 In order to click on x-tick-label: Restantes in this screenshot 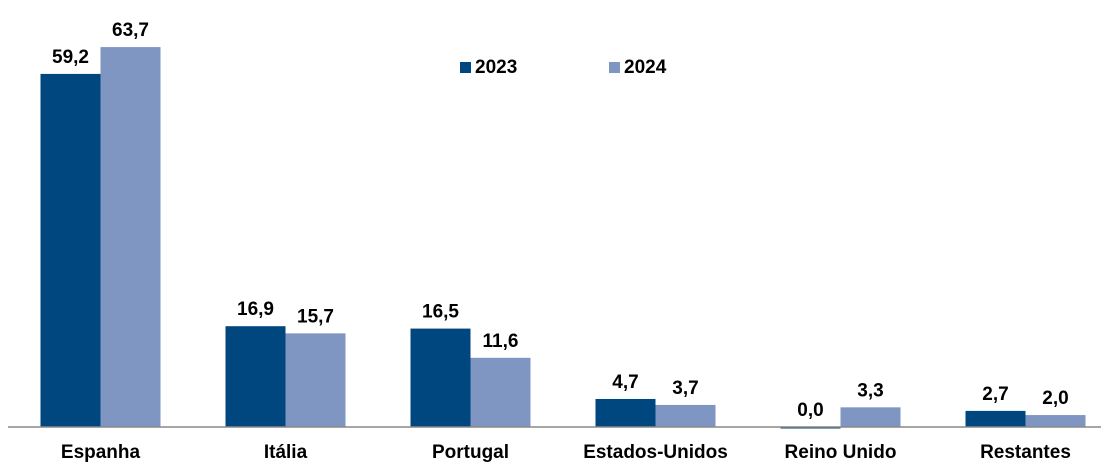, I will do `click(1025, 452)`.